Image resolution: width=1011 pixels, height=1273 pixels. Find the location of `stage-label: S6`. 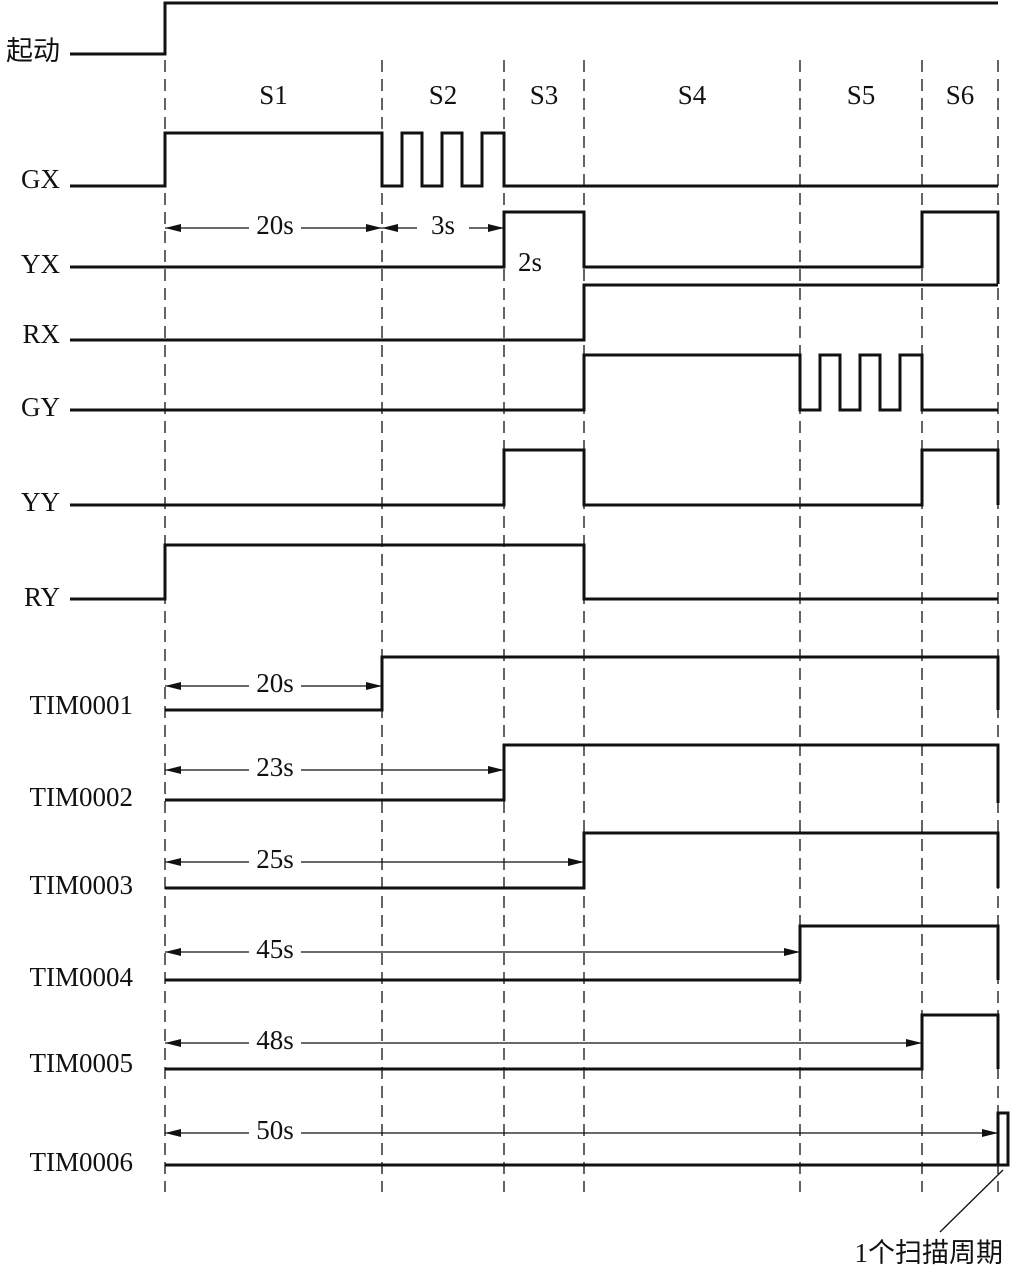

stage-label: S6 is located at coordinates (960, 95).